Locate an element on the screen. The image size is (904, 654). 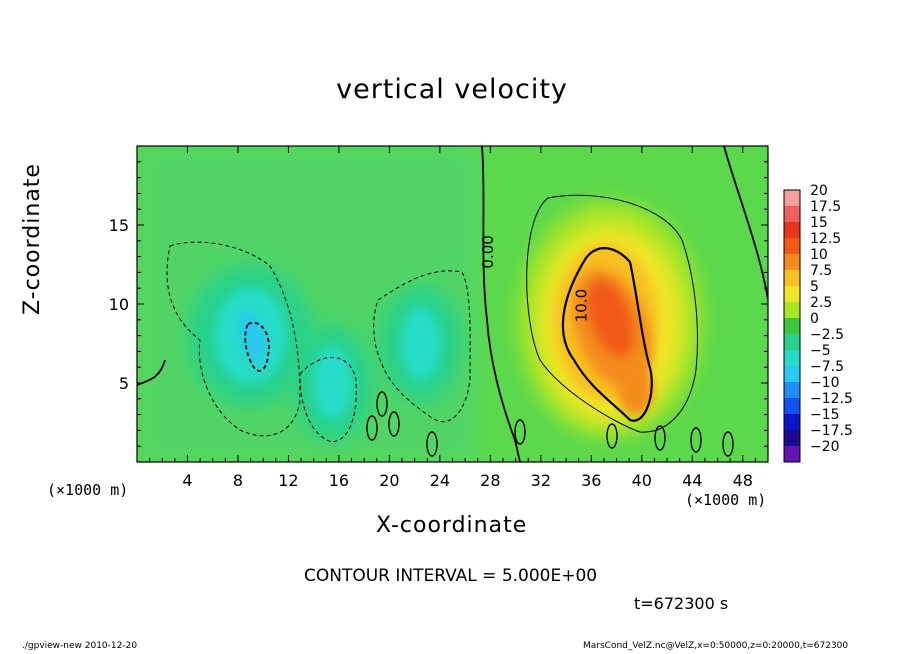
y-tick-label: 15 is located at coordinates (119, 225).